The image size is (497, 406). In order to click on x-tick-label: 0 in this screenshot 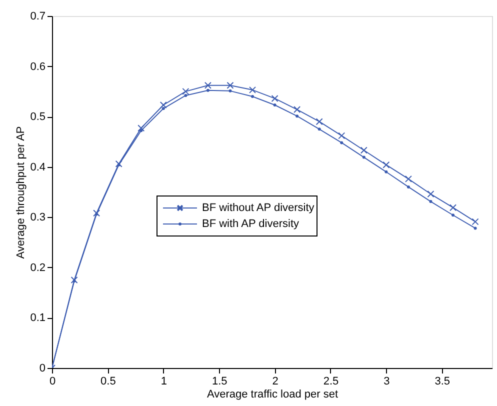, I will do `click(52, 382)`.